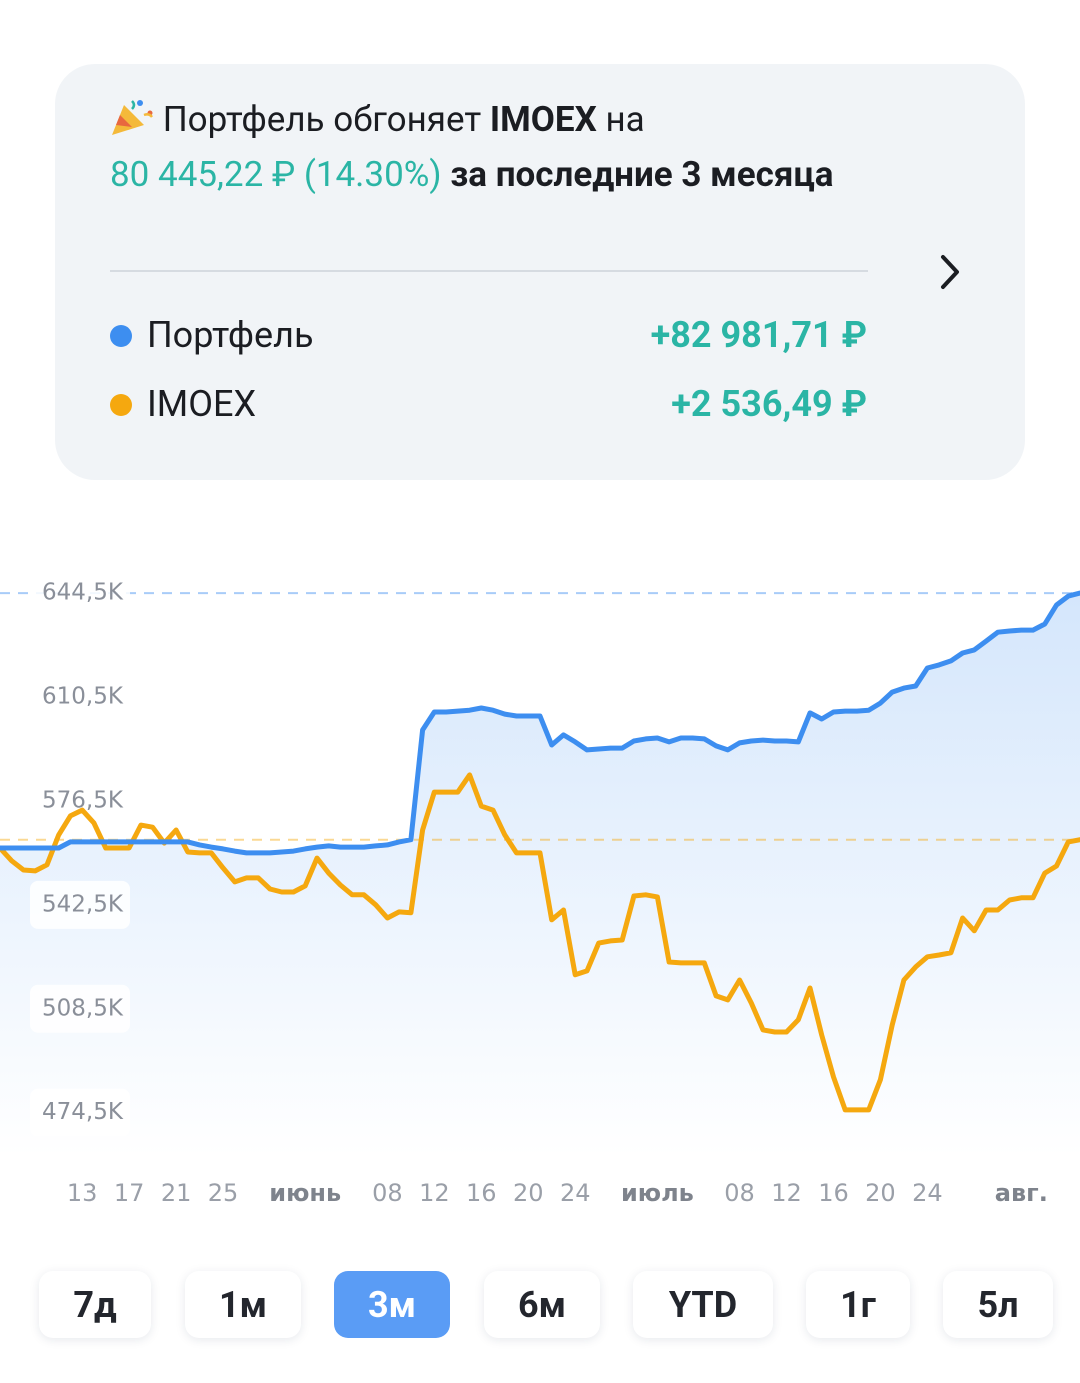 This screenshot has width=1080, height=1383. I want to click on y-tick-label: 508,5K, so click(83, 1008).